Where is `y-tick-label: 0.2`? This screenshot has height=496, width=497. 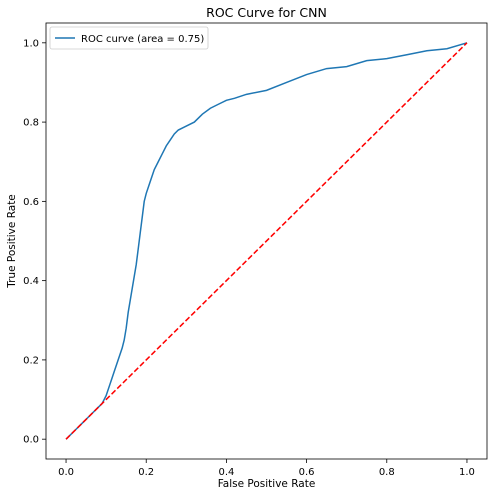 y-tick-label: 0.2 is located at coordinates (31, 360).